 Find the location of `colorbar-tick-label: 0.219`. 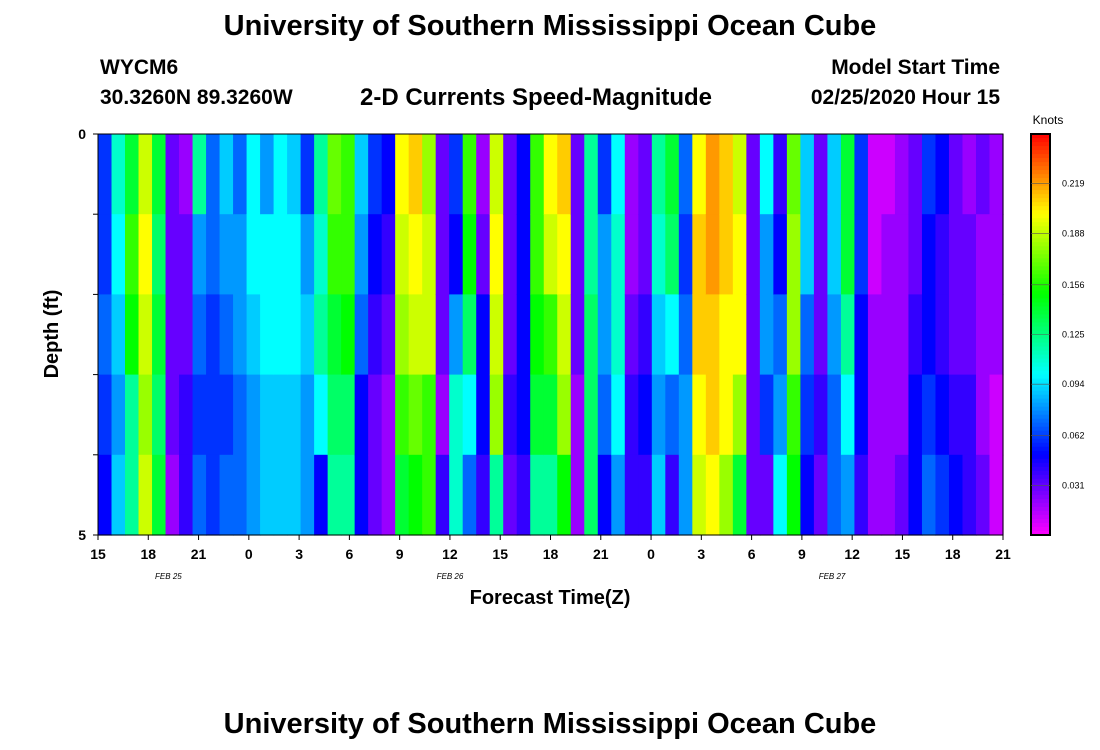

colorbar-tick-label: 0.219 is located at coordinates (1073, 184).